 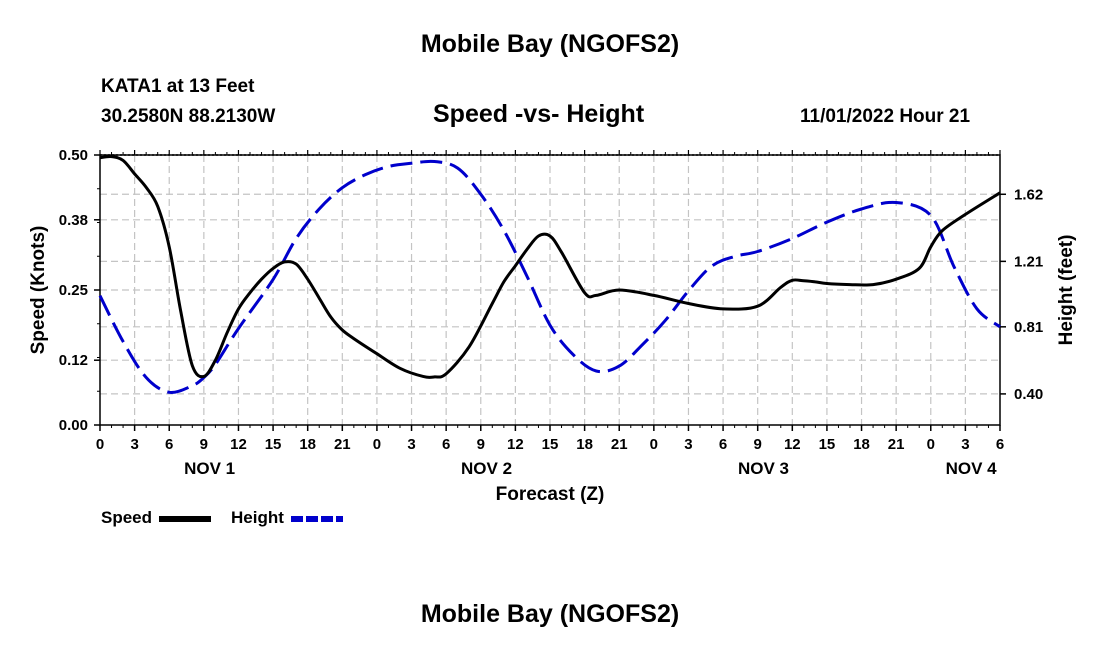 I want to click on y2-tick-label: 0.40, so click(x=1028, y=394).